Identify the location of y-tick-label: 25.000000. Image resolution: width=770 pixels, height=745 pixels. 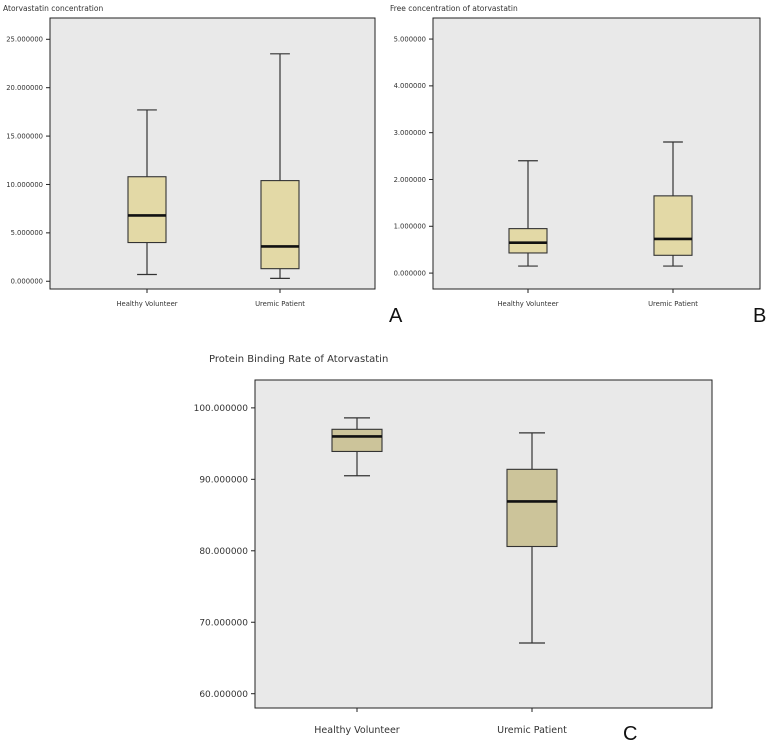
(24, 40).